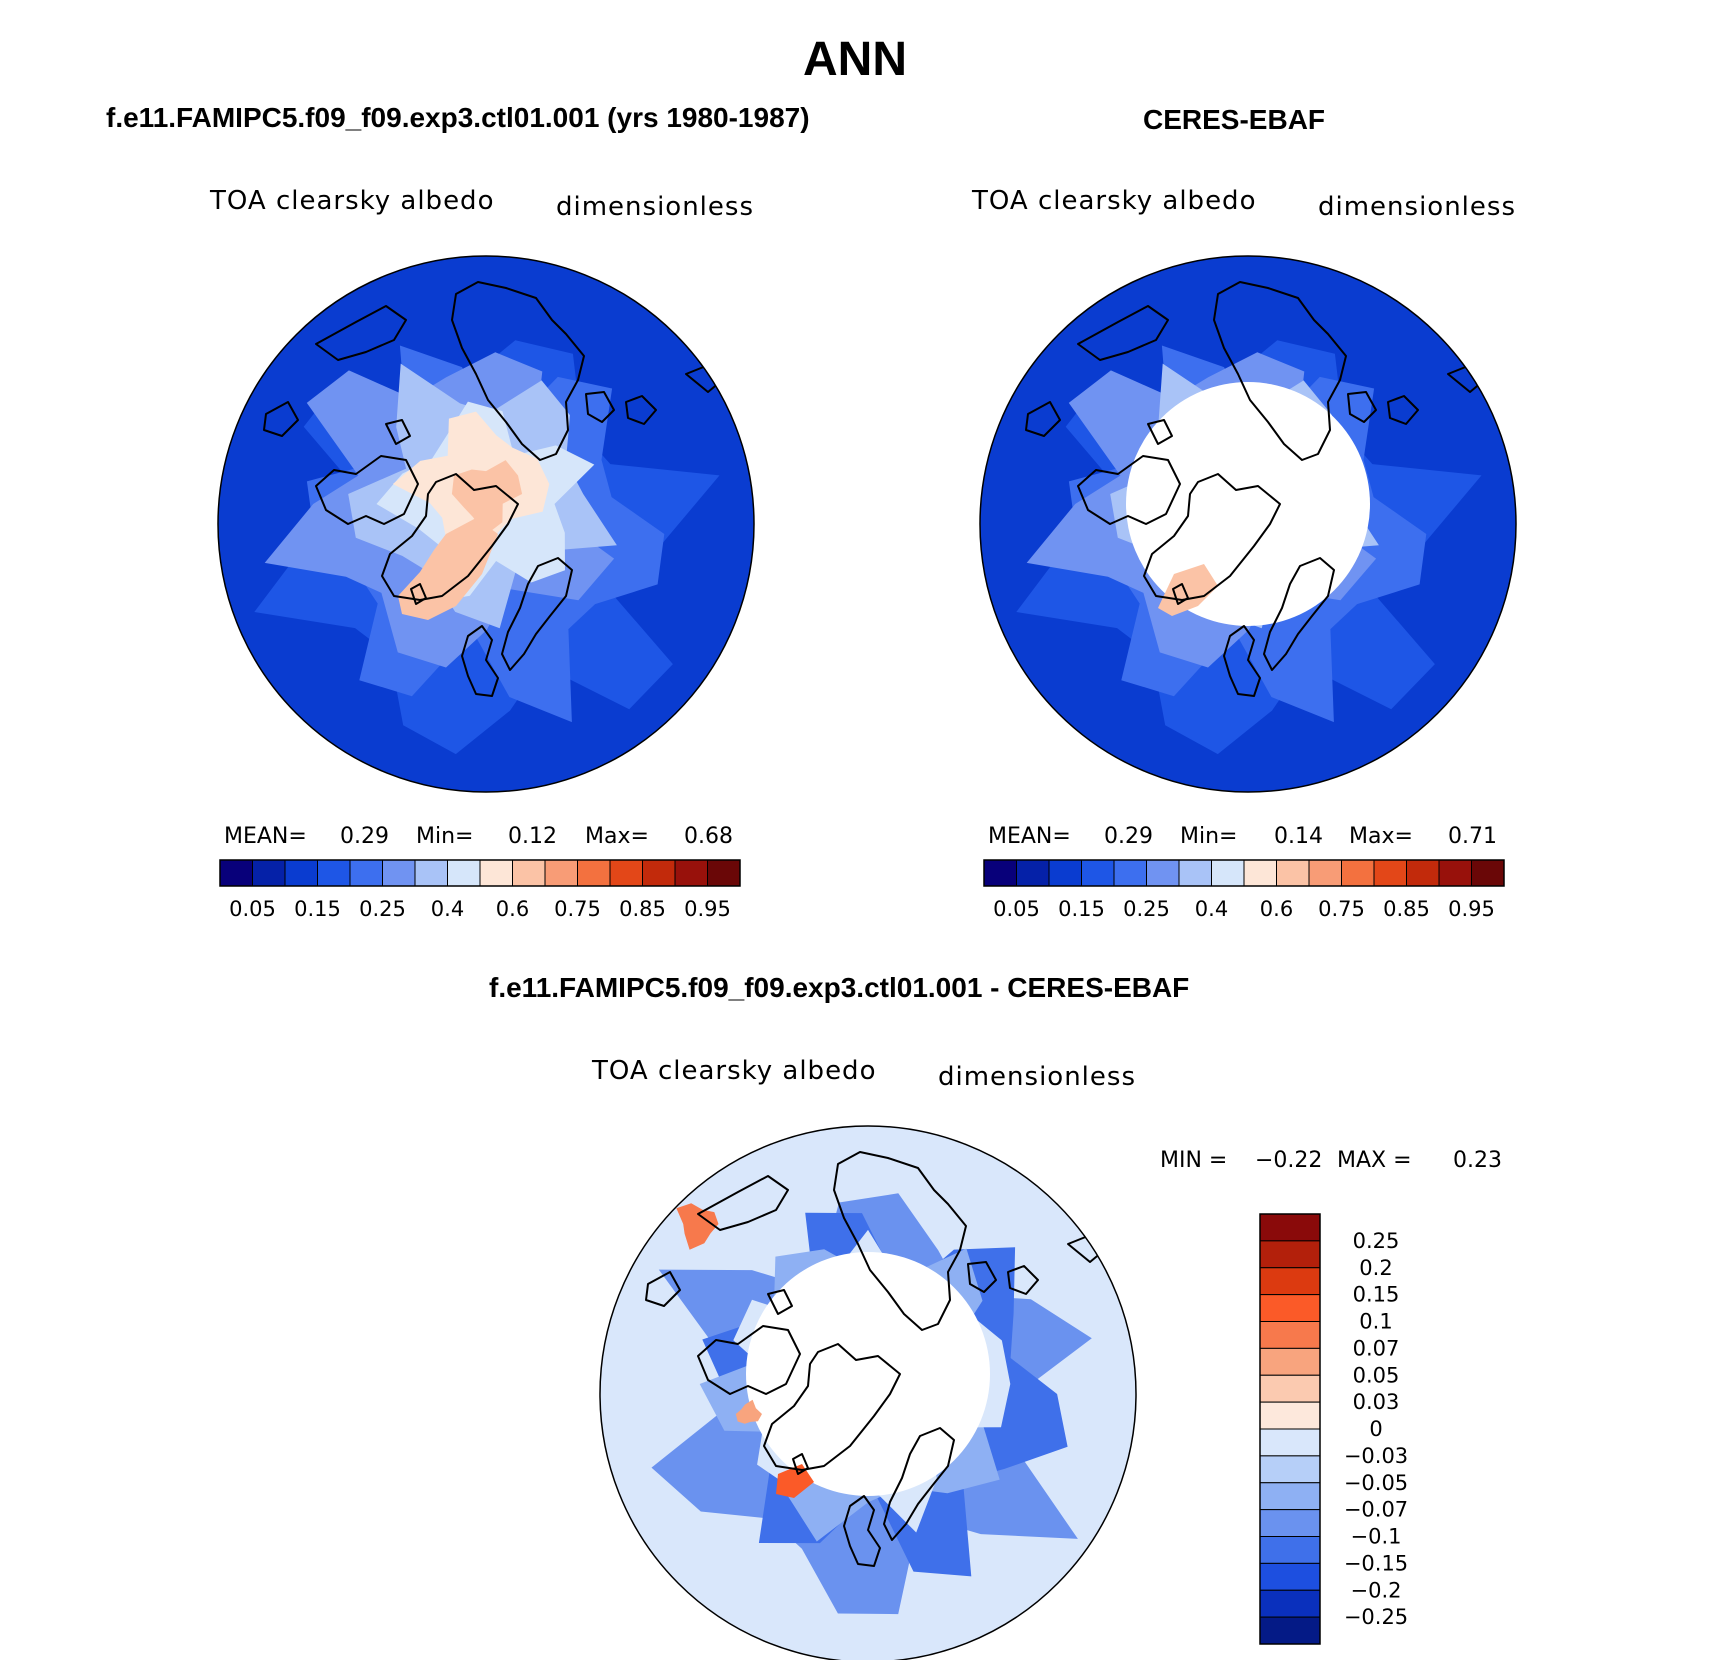 The height and width of the screenshot is (1660, 1710). I want to click on colorbar-tick-label: 0.07, so click(1376, 1348).